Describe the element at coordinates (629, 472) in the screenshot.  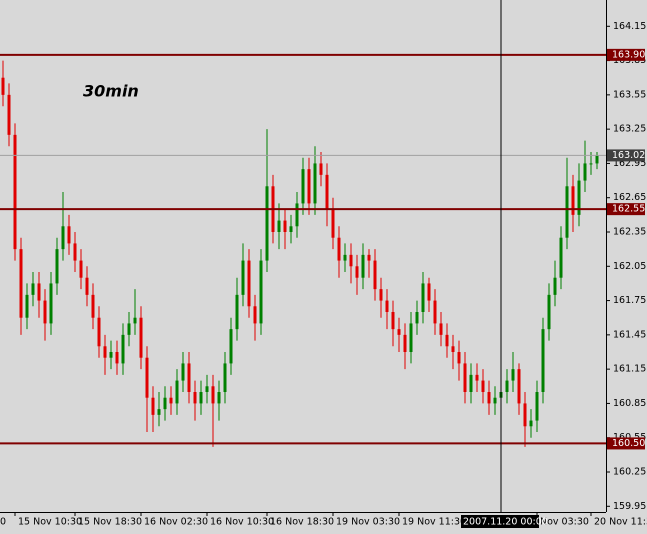
I see `y-tick-label: 160.25` at that location.